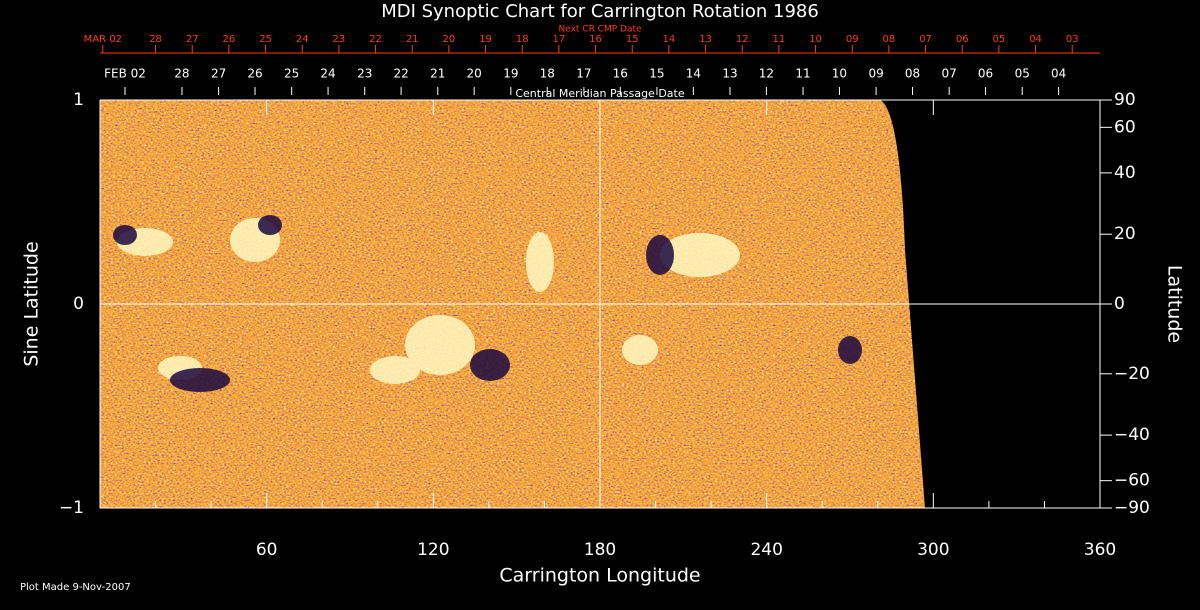  What do you see at coordinates (1119, 304) in the screenshot?
I see `y2-tick-label: 0` at bounding box center [1119, 304].